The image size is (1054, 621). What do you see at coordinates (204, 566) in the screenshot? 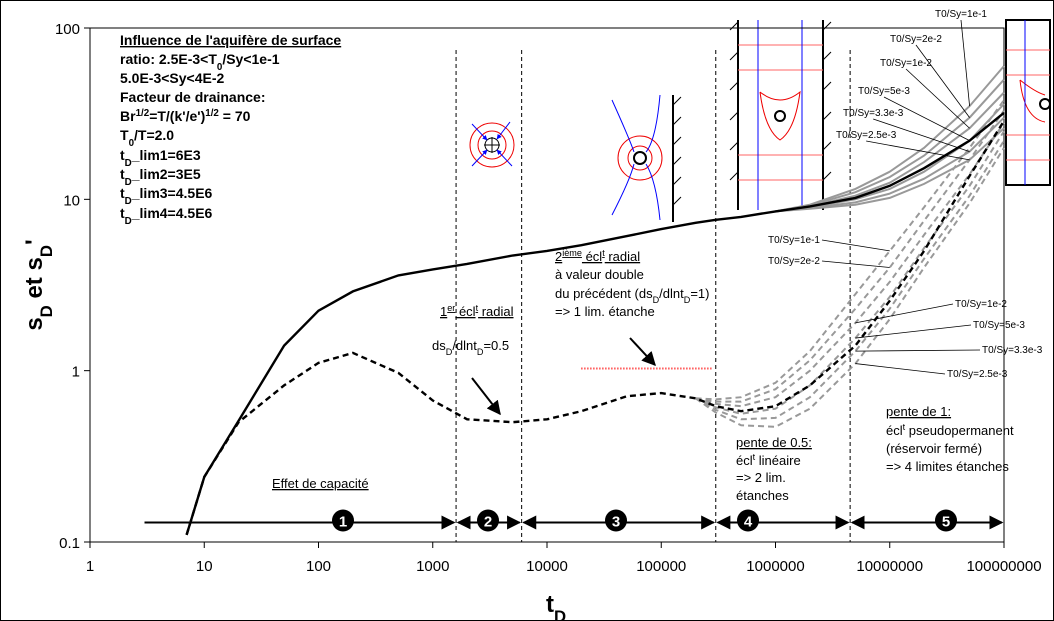
I see `x-tick-label: 10` at bounding box center [204, 566].